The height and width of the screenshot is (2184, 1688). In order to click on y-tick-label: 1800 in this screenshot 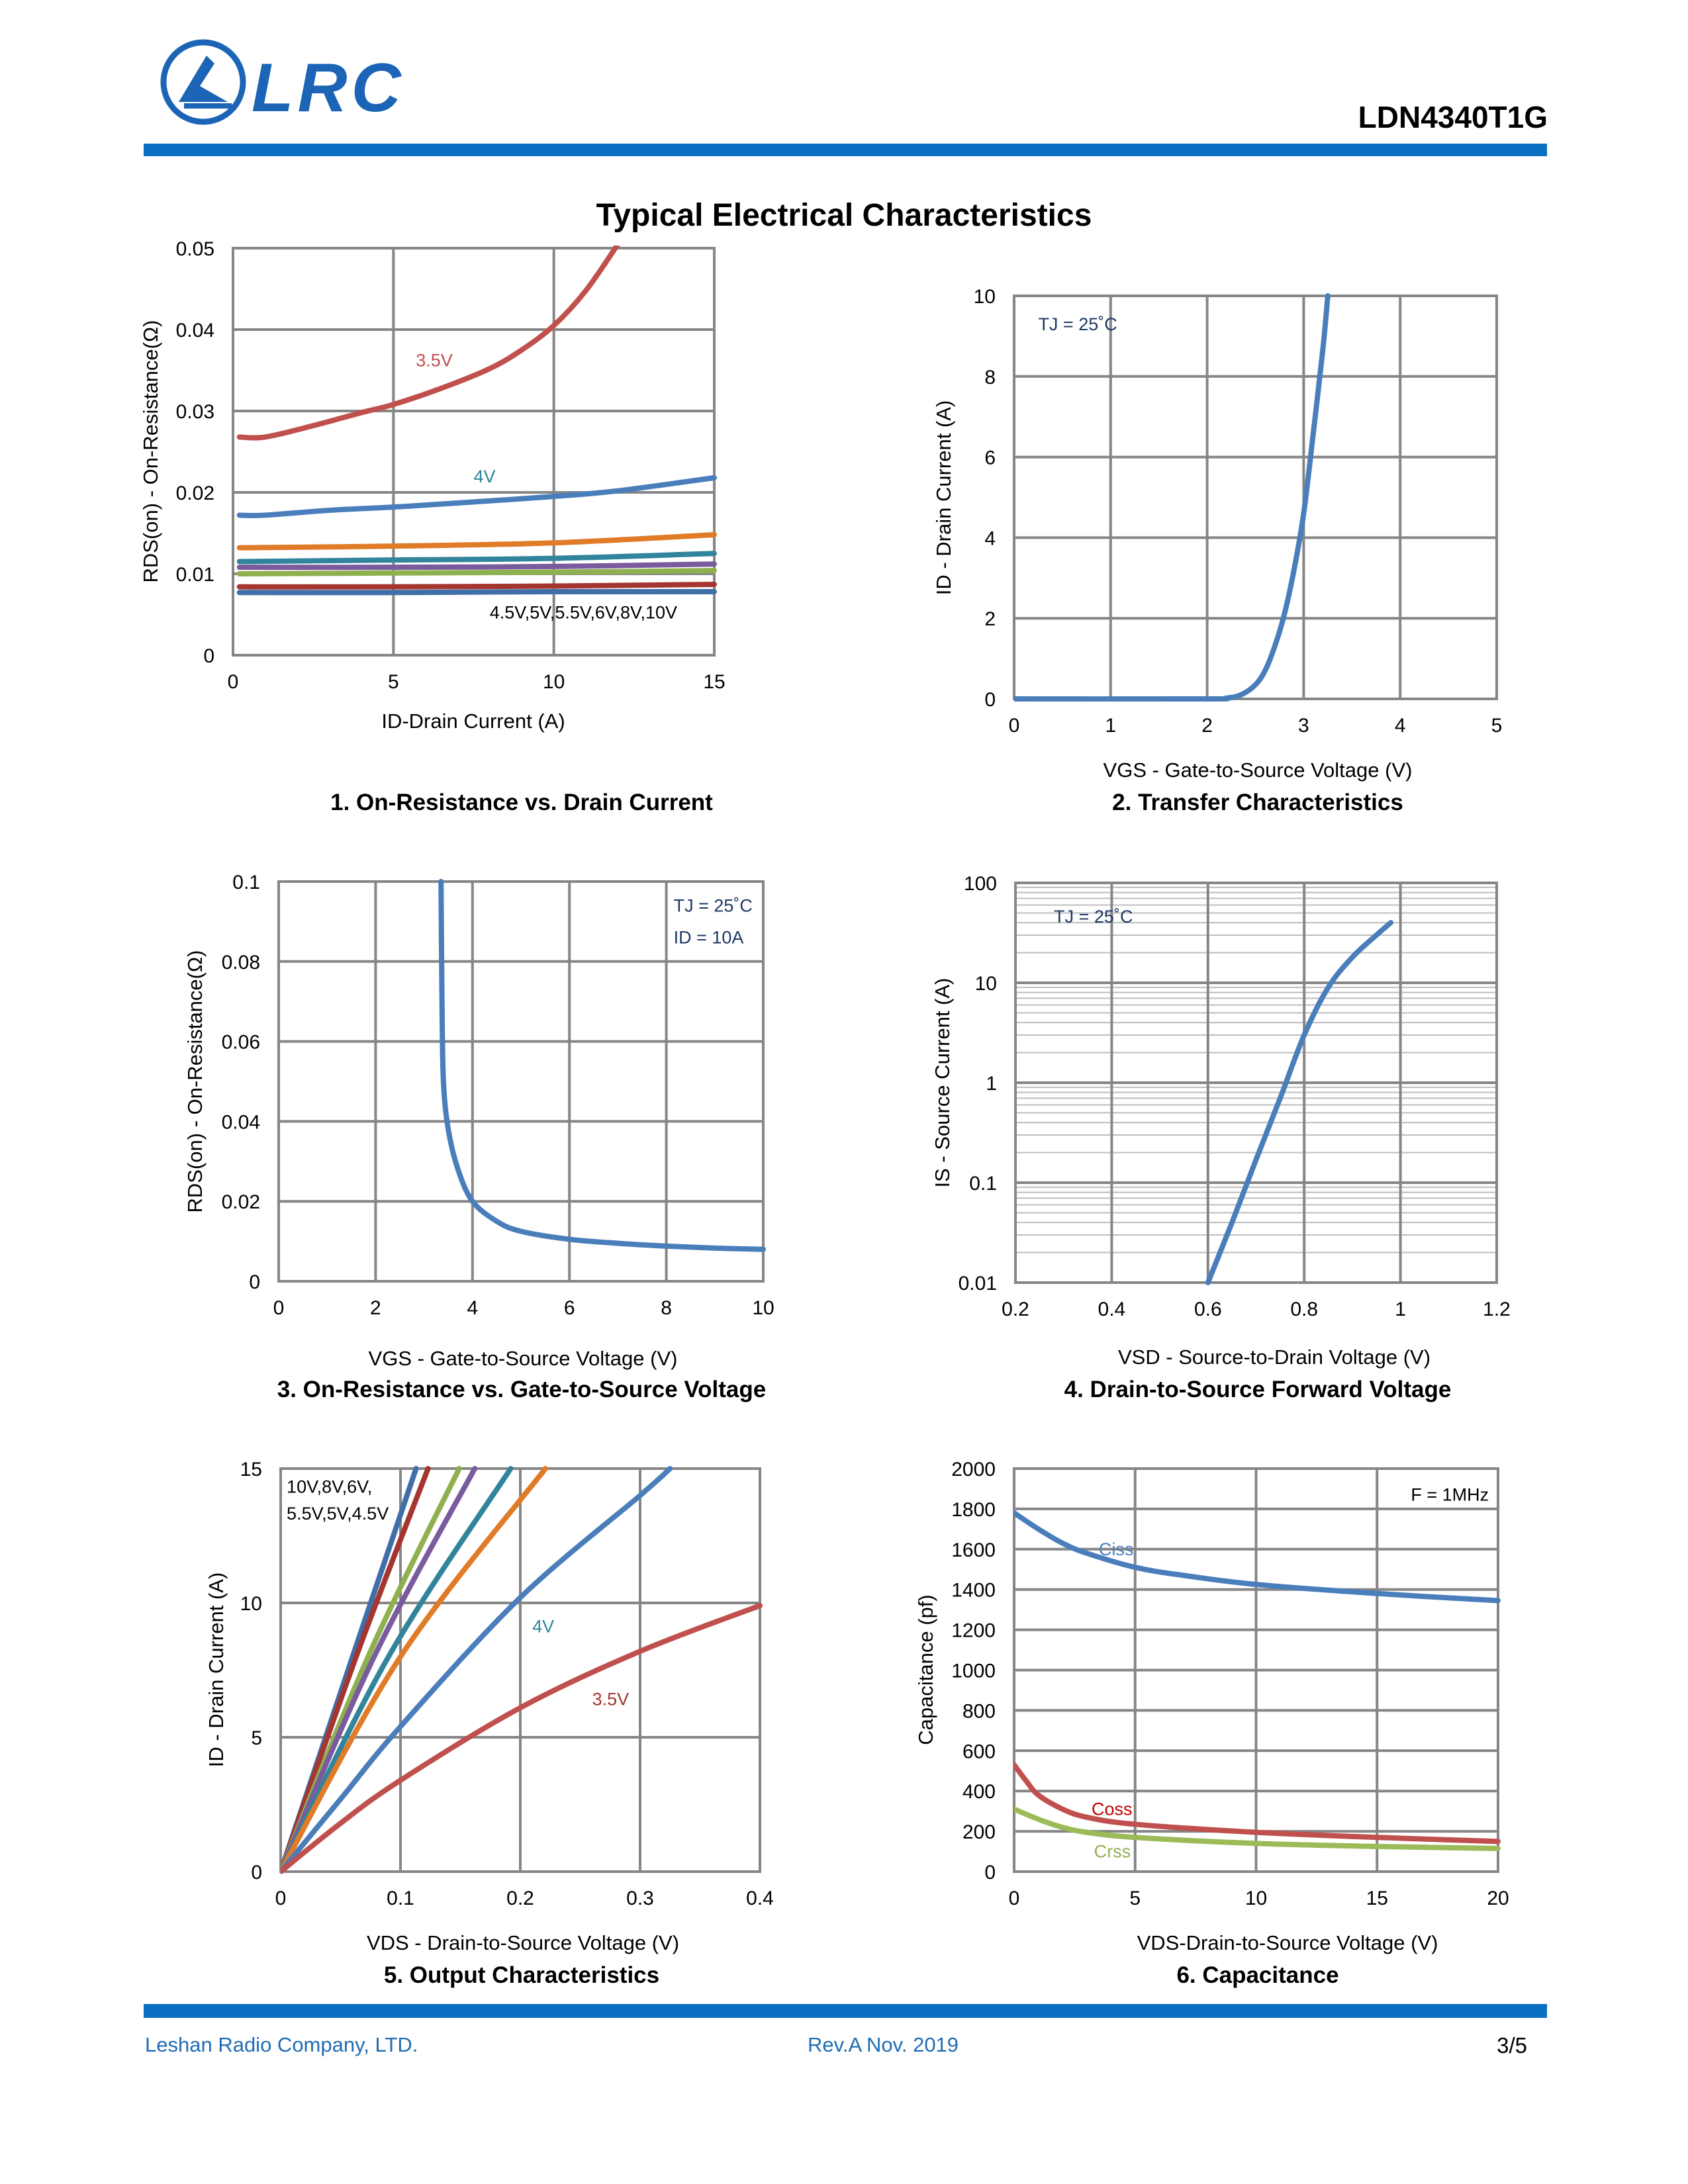, I will do `click(973, 1510)`.